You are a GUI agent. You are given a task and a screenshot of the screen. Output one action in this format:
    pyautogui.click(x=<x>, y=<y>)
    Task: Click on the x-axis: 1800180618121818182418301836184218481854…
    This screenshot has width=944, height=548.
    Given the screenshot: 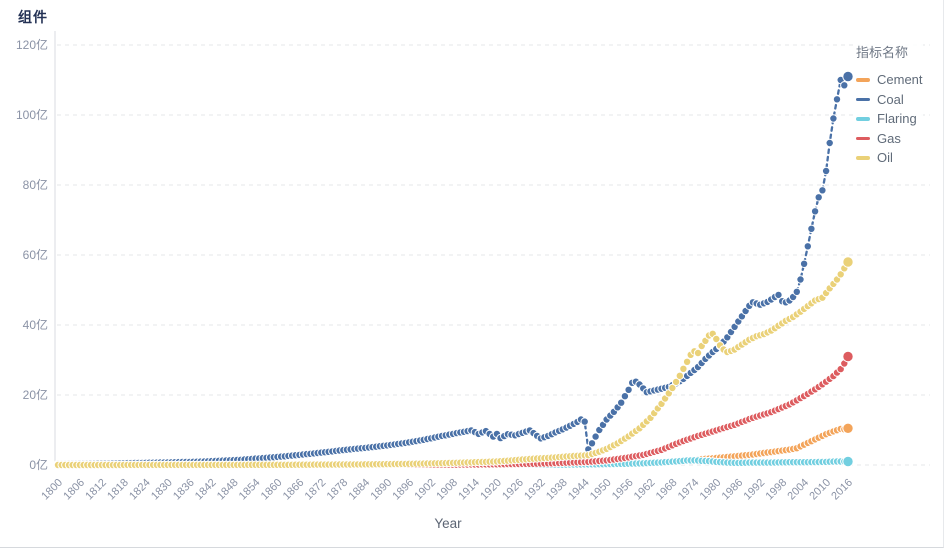 What is the action you would take?
    pyautogui.click(x=447, y=490)
    